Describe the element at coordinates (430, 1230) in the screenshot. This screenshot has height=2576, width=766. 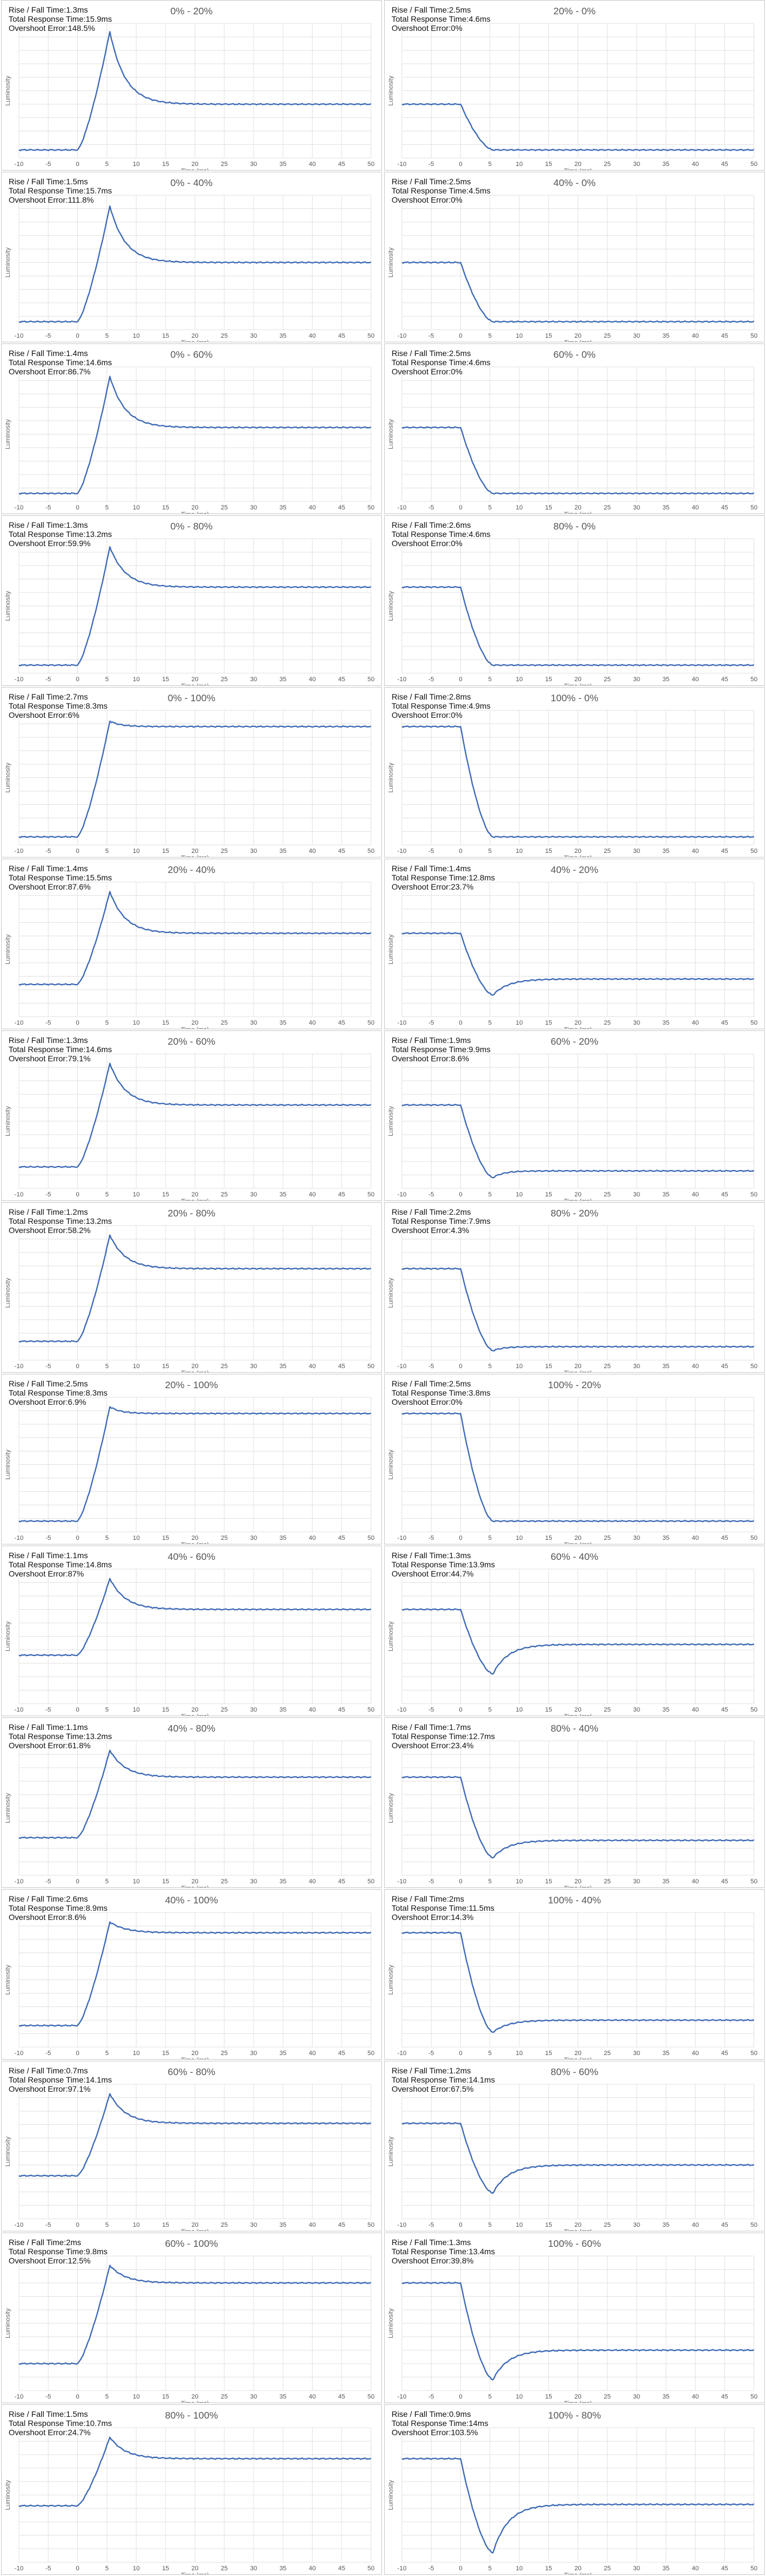
I see `overshoot-error: Overshoot Error:4.3%` at that location.